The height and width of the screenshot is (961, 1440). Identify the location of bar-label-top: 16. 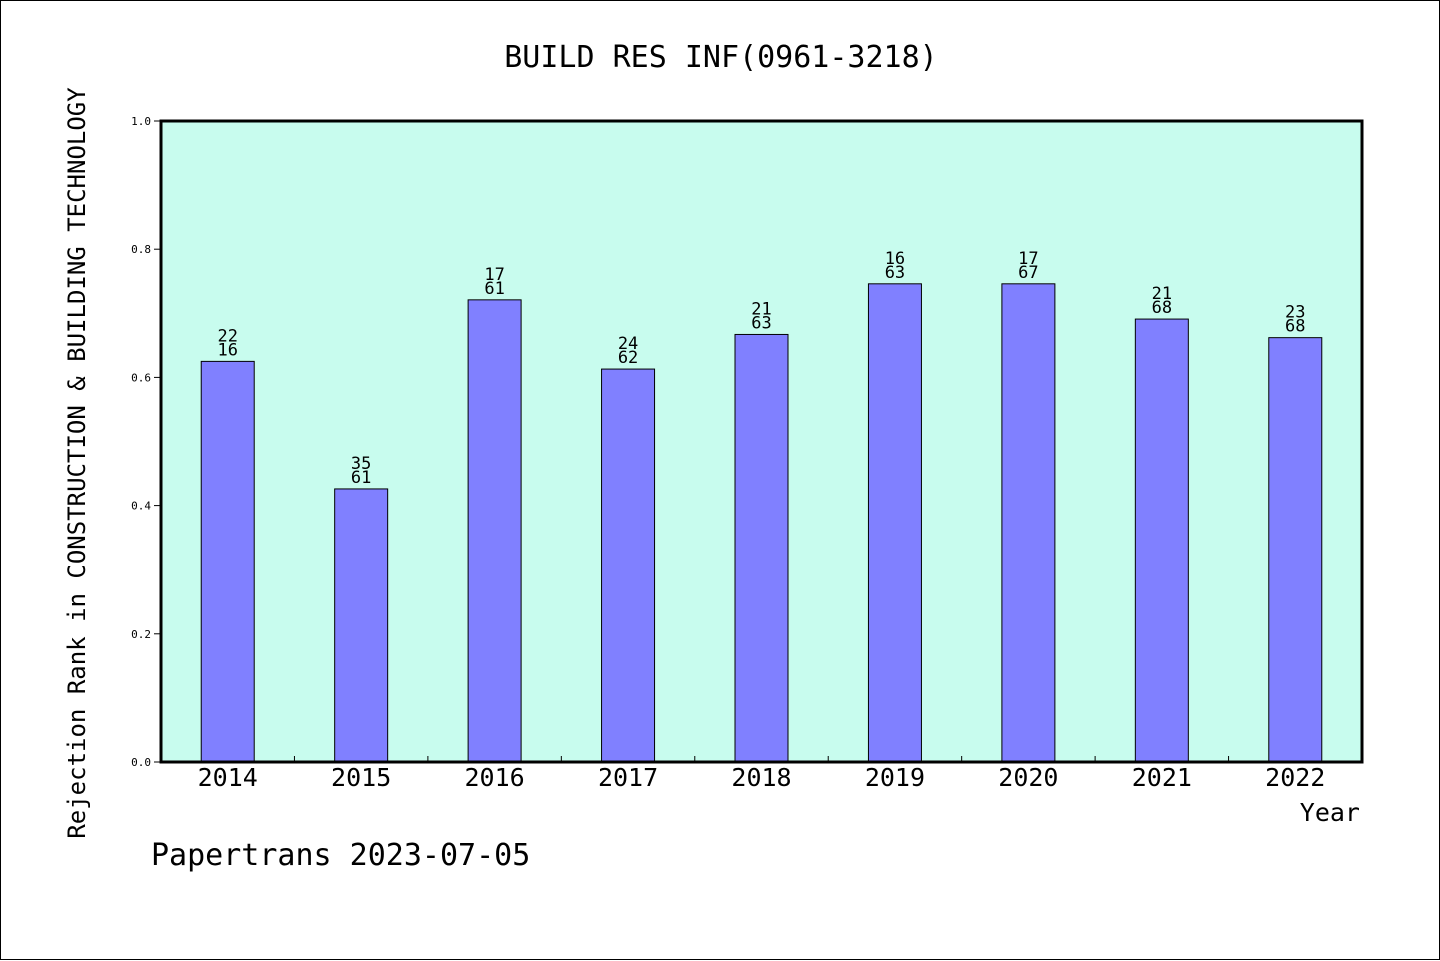
(895, 259).